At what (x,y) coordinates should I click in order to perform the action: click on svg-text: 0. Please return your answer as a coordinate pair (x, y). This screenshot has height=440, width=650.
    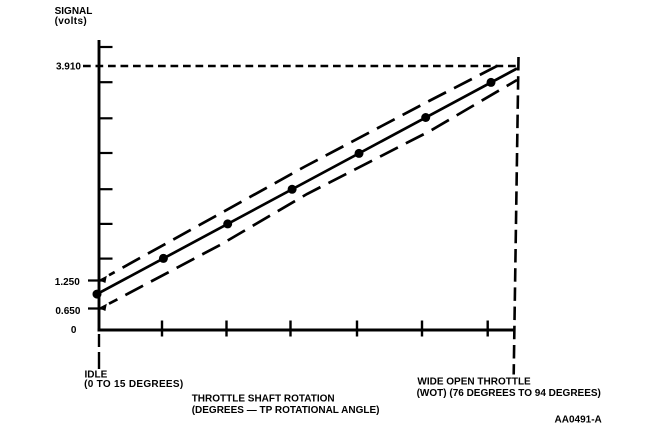
    Looking at the image, I should click on (74, 330).